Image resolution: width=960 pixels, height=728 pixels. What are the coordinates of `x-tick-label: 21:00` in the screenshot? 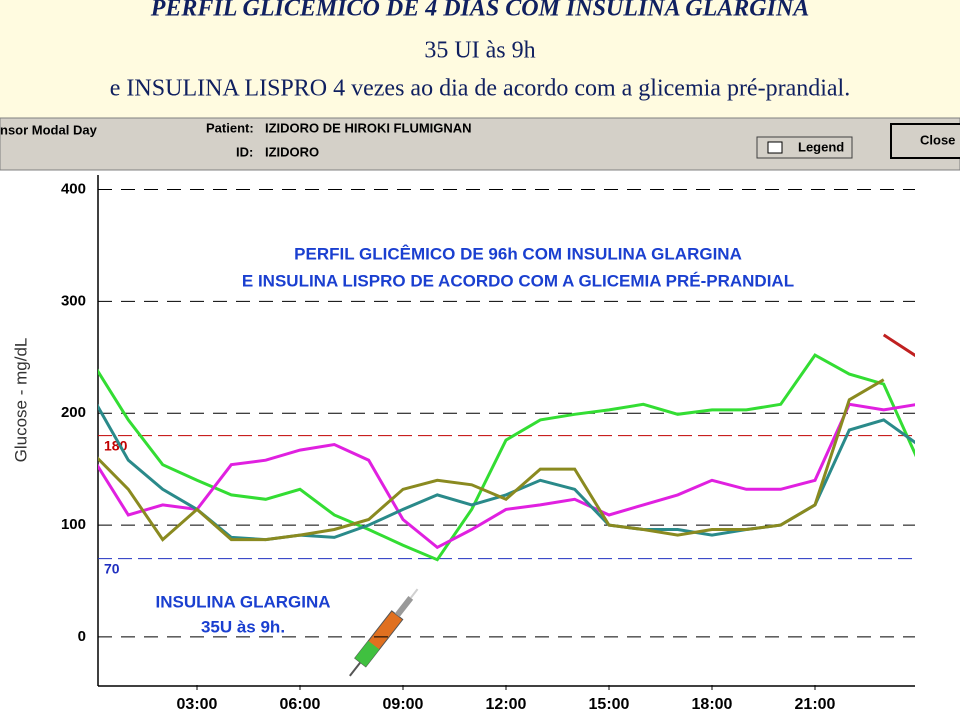 It's located at (815, 704).